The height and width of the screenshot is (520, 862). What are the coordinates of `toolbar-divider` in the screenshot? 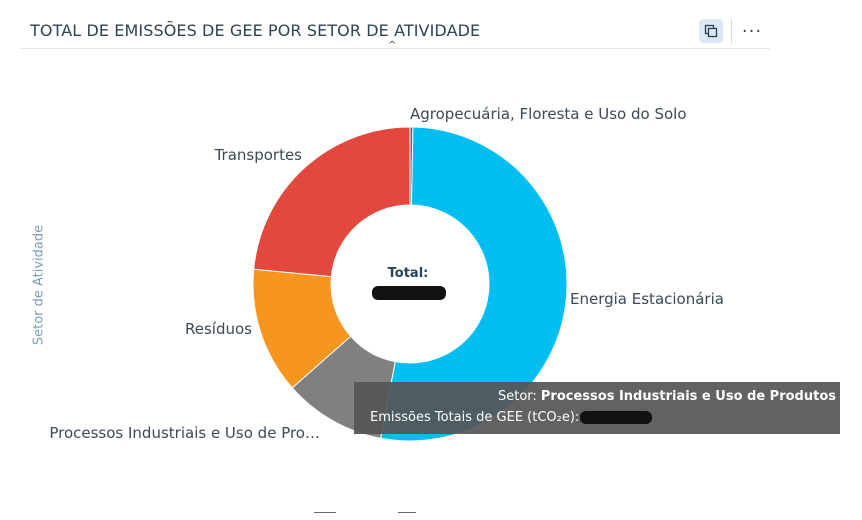 It's located at (731, 31).